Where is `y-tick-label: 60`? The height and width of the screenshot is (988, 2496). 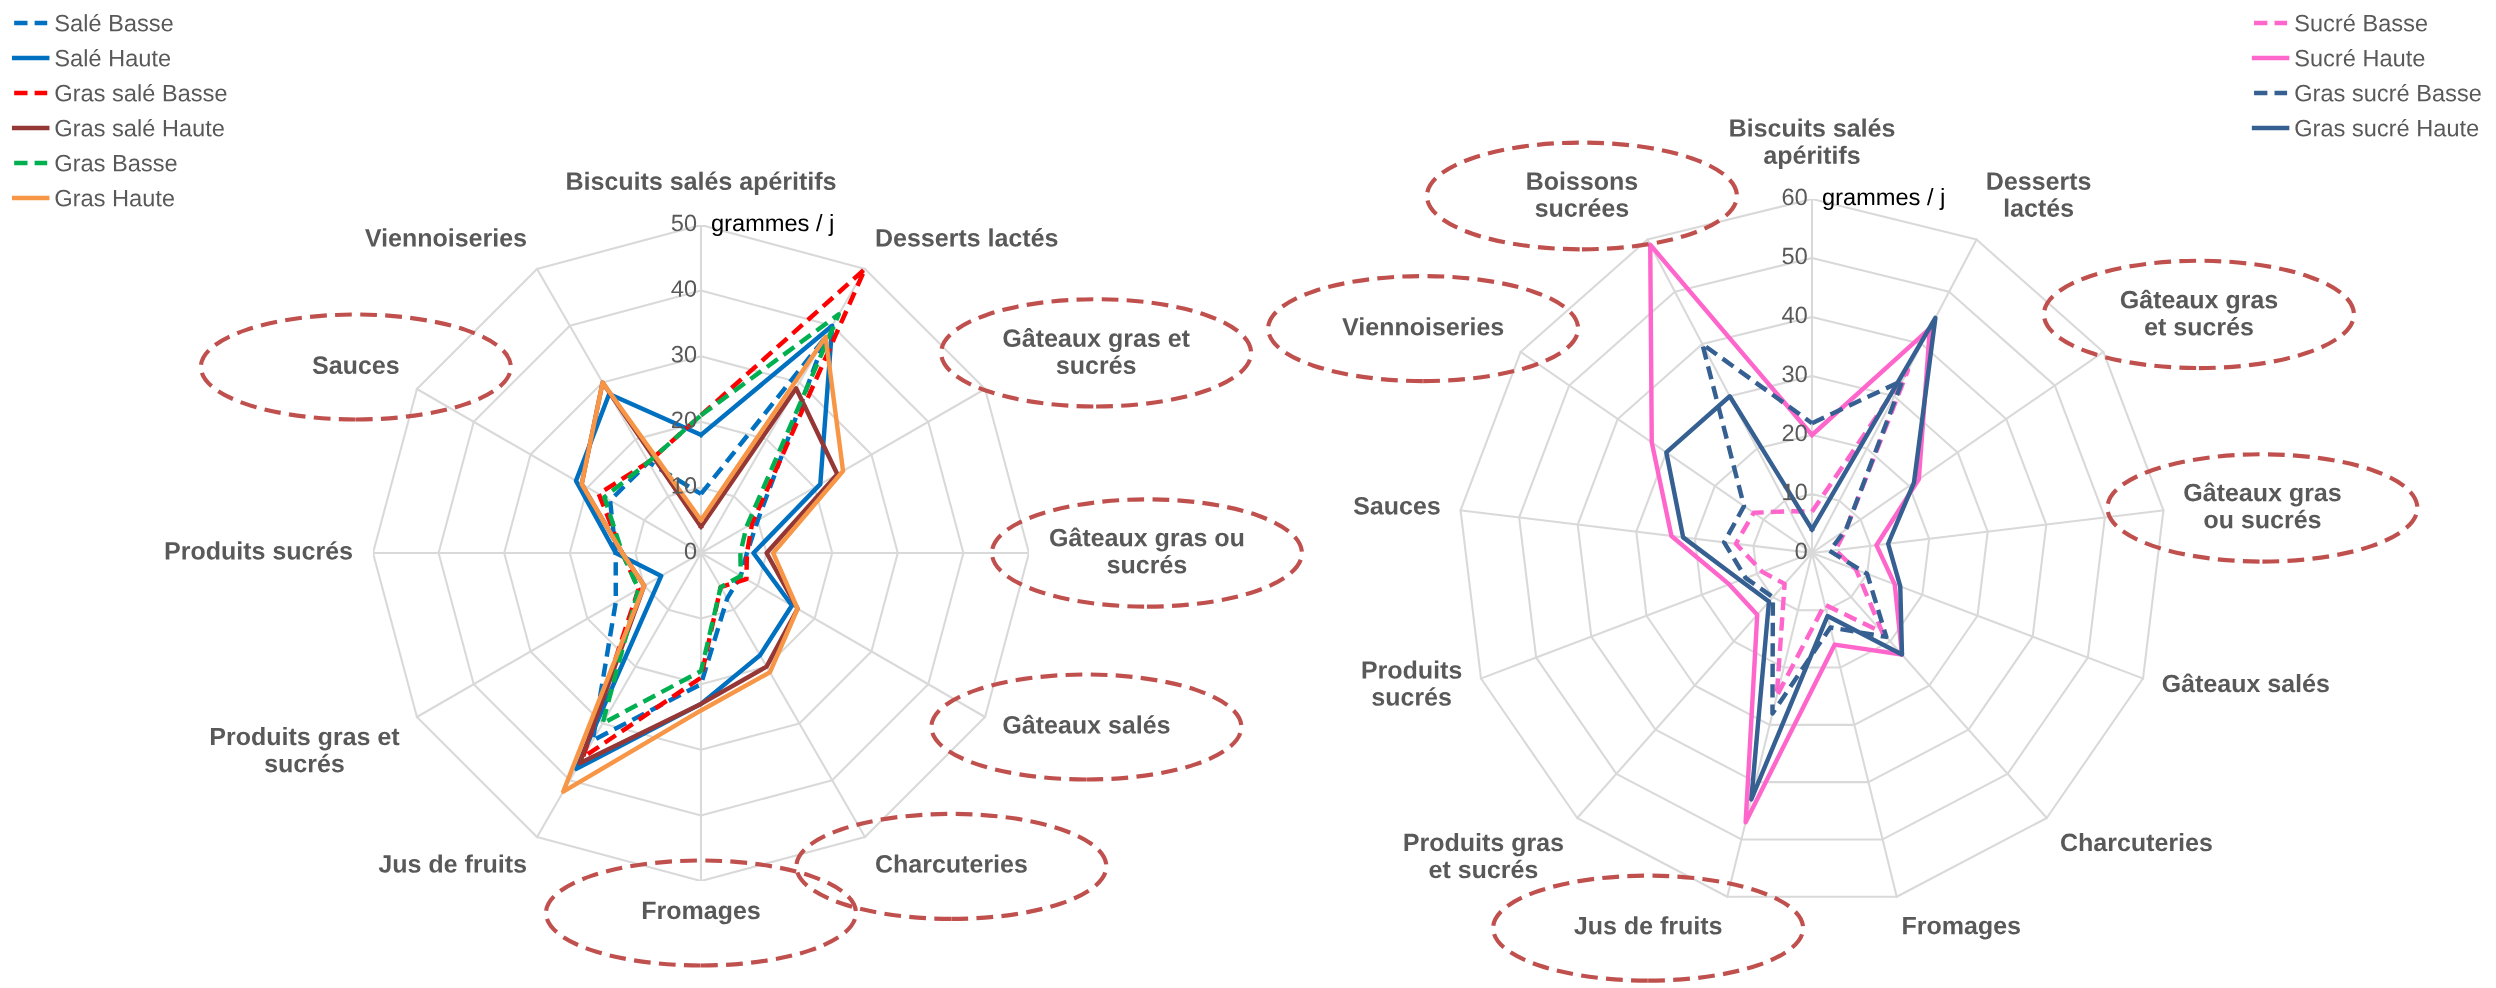 y-tick-label: 60 is located at coordinates (1794, 197).